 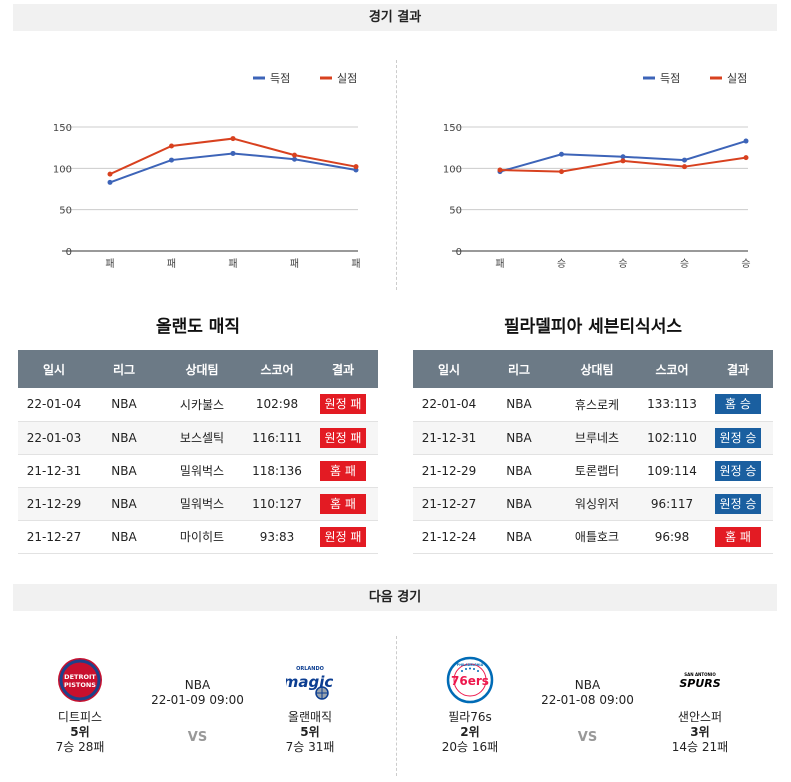 I want to click on home-team: DETROIT PISTONS 디트피스 5위 7승 28패, so click(x=80, y=702).